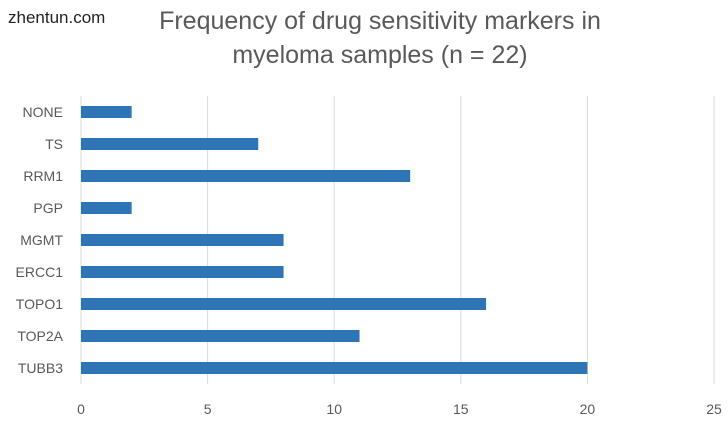 Image resolution: width=728 pixels, height=424 pixels. What do you see at coordinates (40, 336) in the screenshot?
I see `category-label: TOP2A` at bounding box center [40, 336].